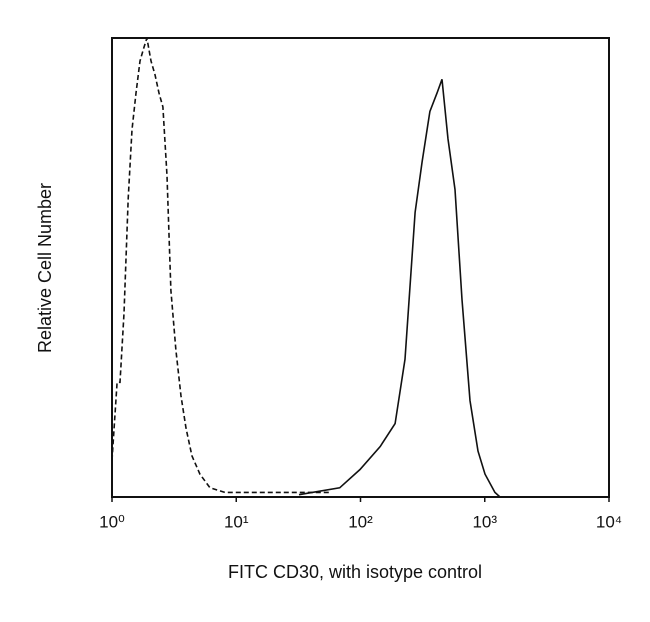 The height and width of the screenshot is (622, 650). Describe the element at coordinates (112, 521) in the screenshot. I see `x-tick-label: 10⁰` at that location.